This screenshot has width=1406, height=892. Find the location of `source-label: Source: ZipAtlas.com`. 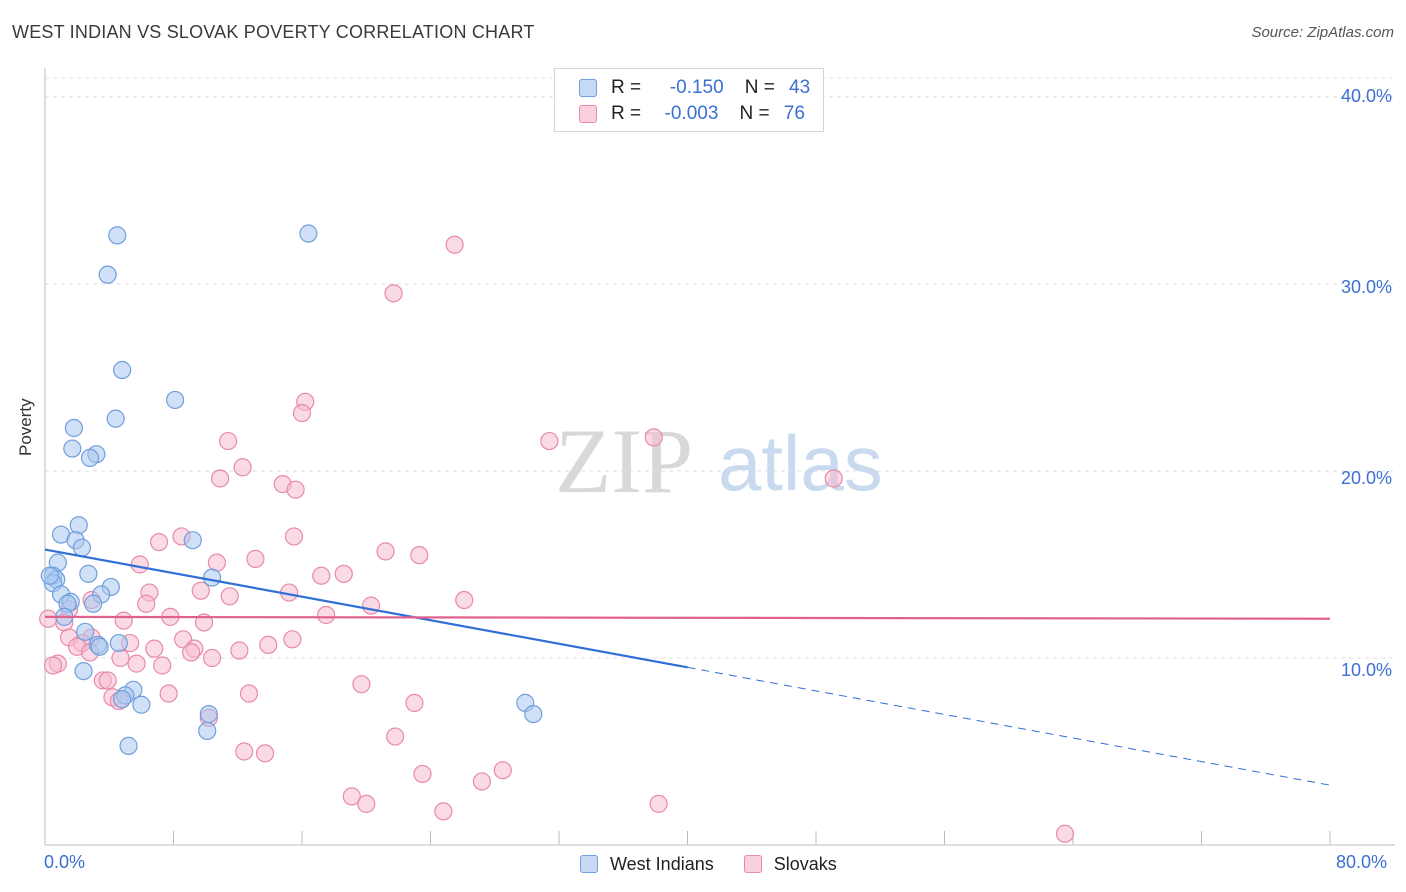

source-label: Source: ZipAtlas.com is located at coordinates (1322, 32).